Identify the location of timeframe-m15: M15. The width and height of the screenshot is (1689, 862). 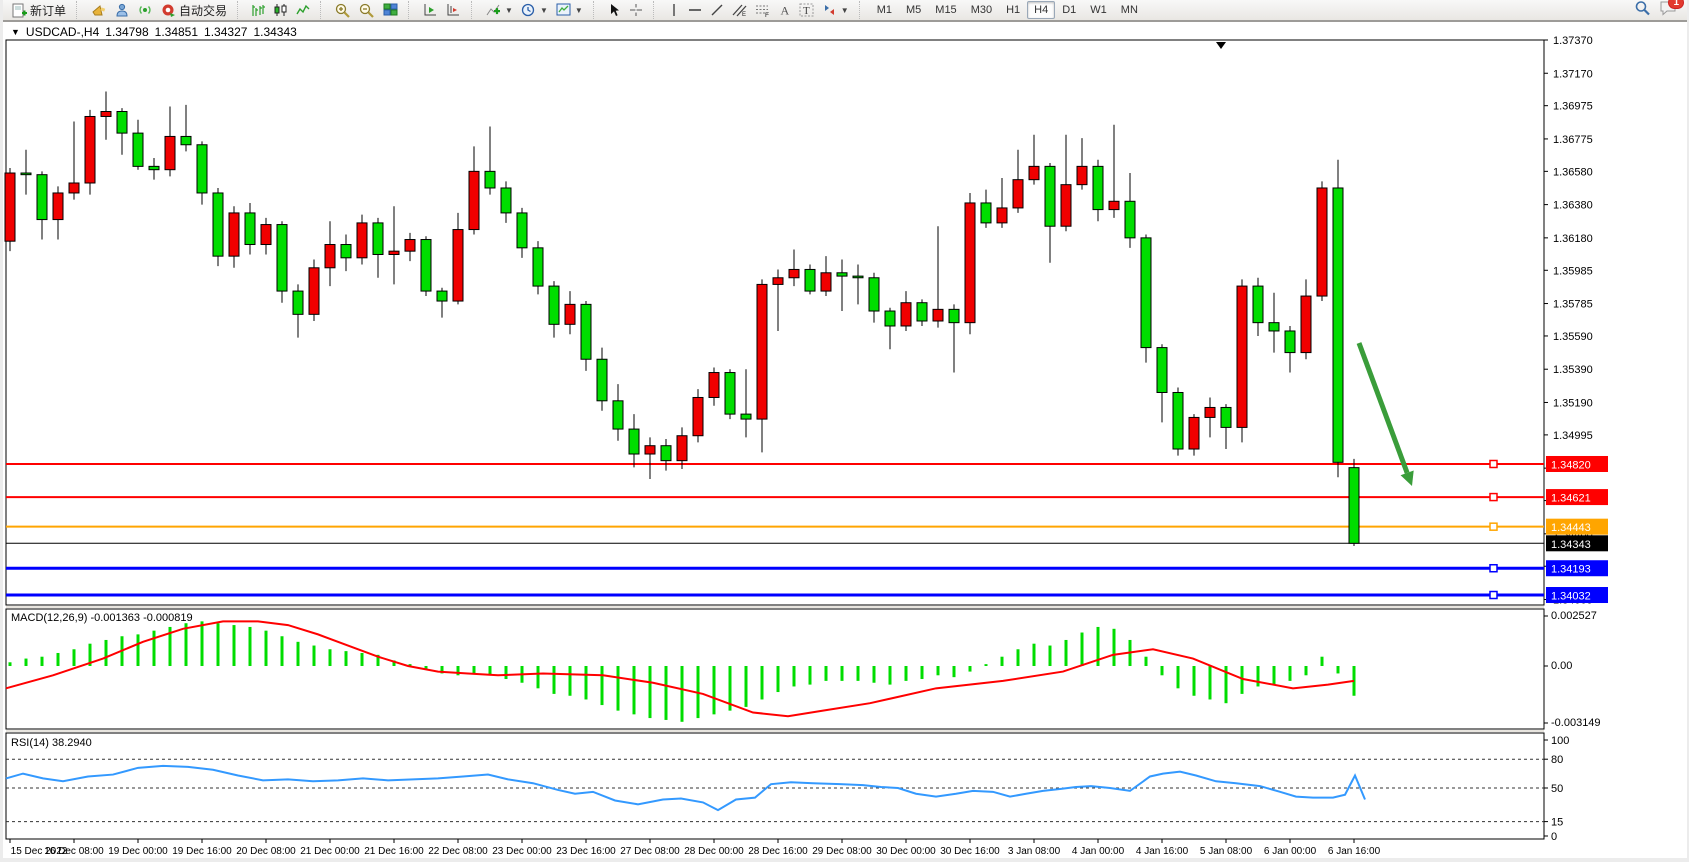
(946, 10).